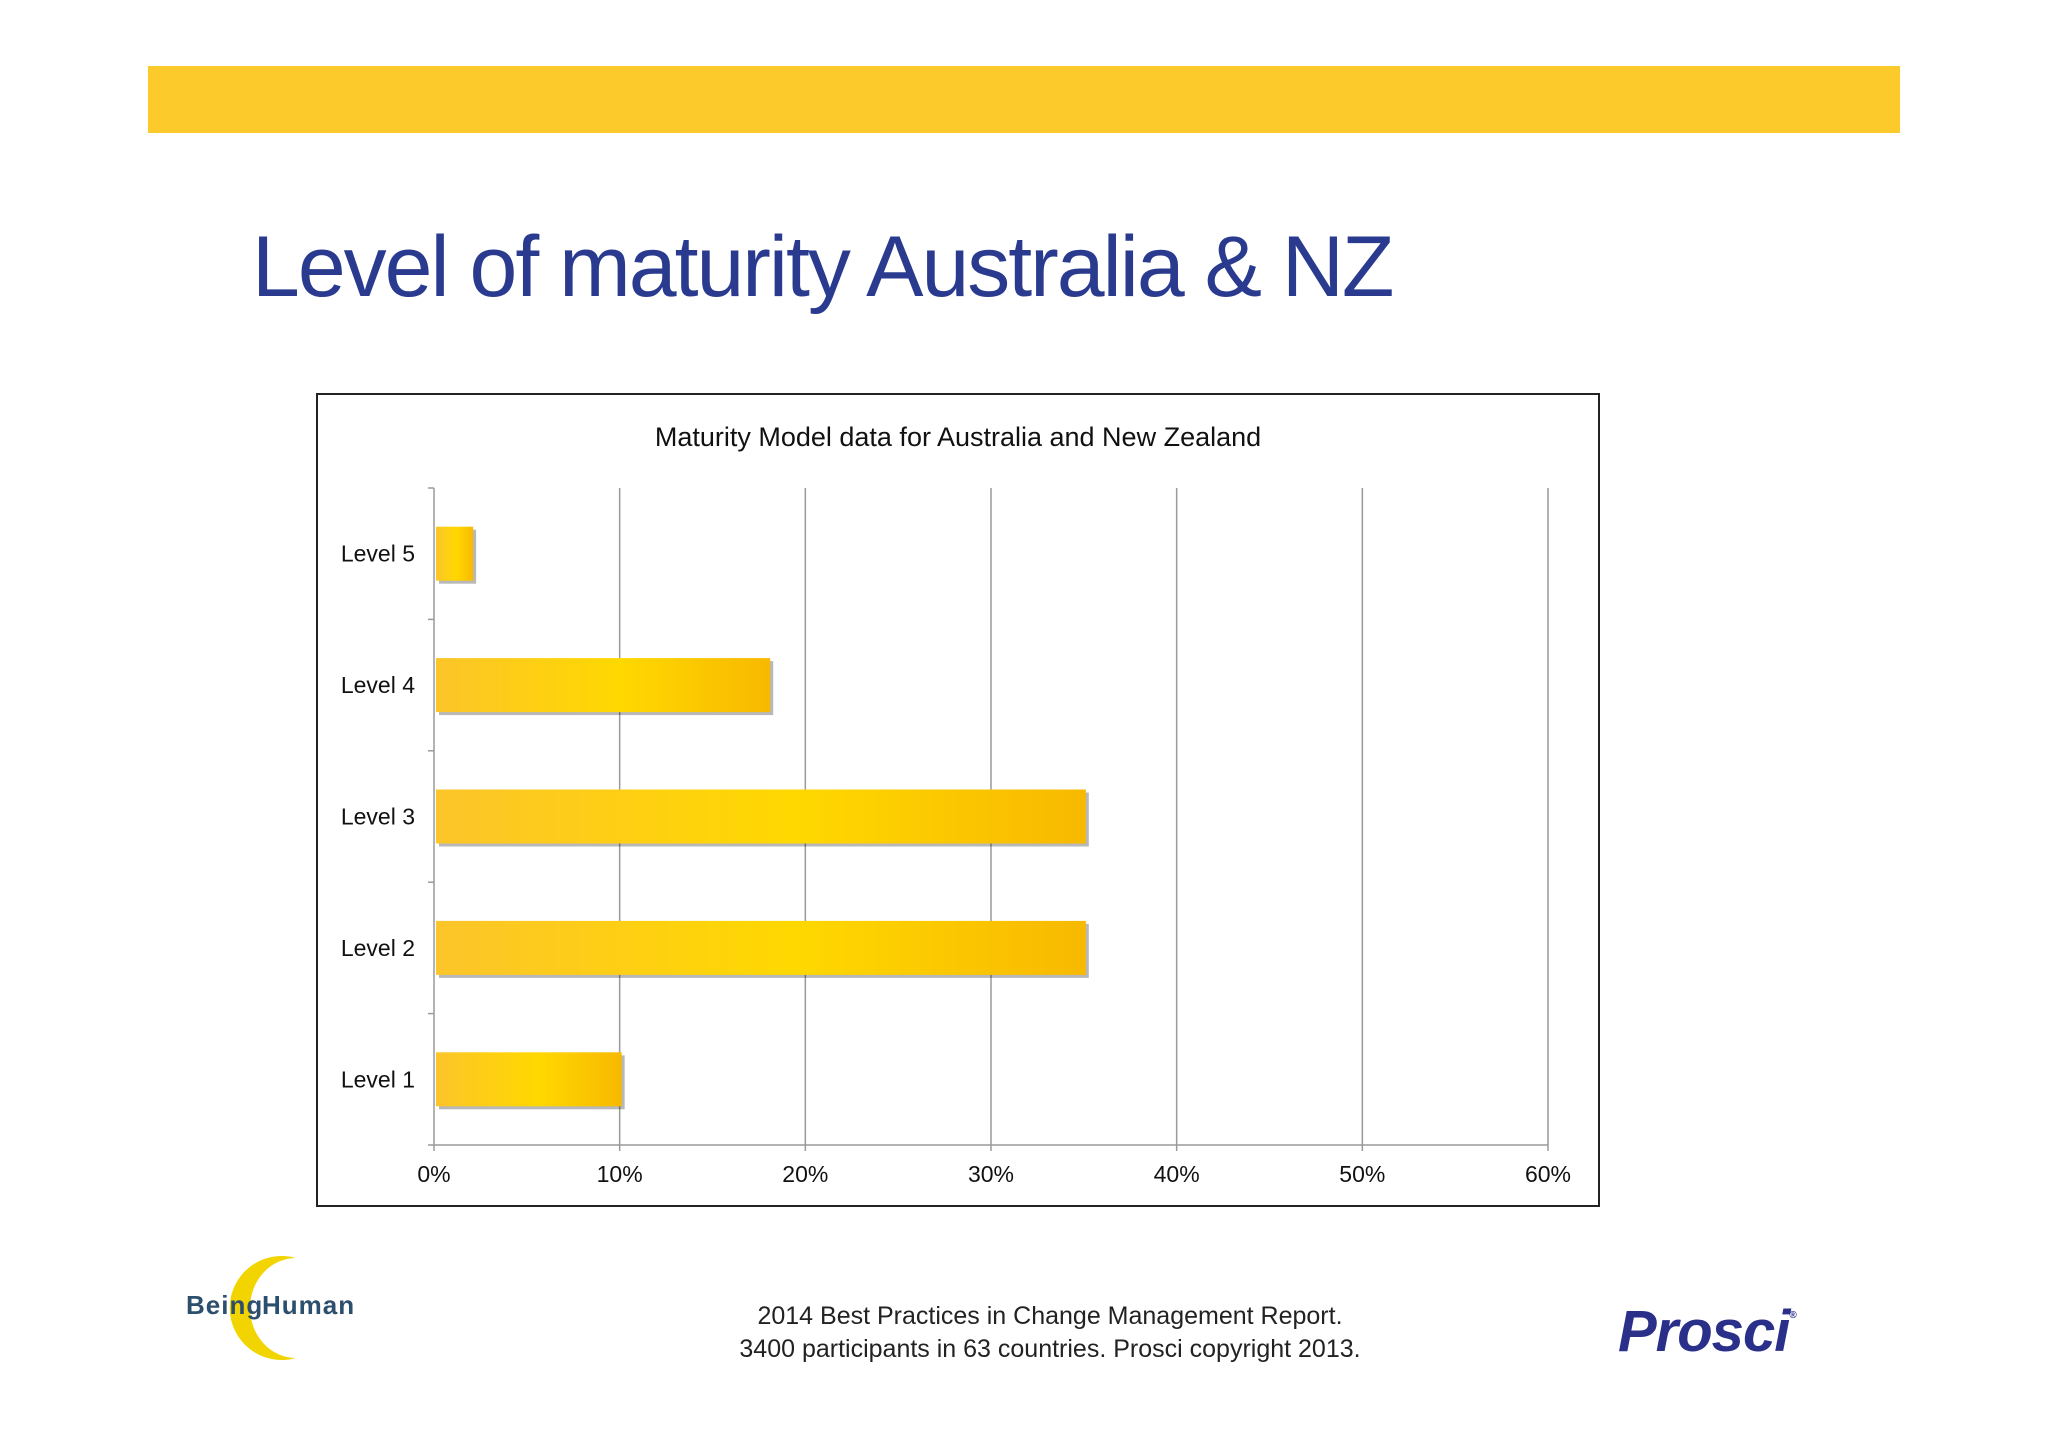 Image resolution: width=2048 pixels, height=1447 pixels. Describe the element at coordinates (1024, 99) in the screenshot. I see `top-accent-band` at that location.